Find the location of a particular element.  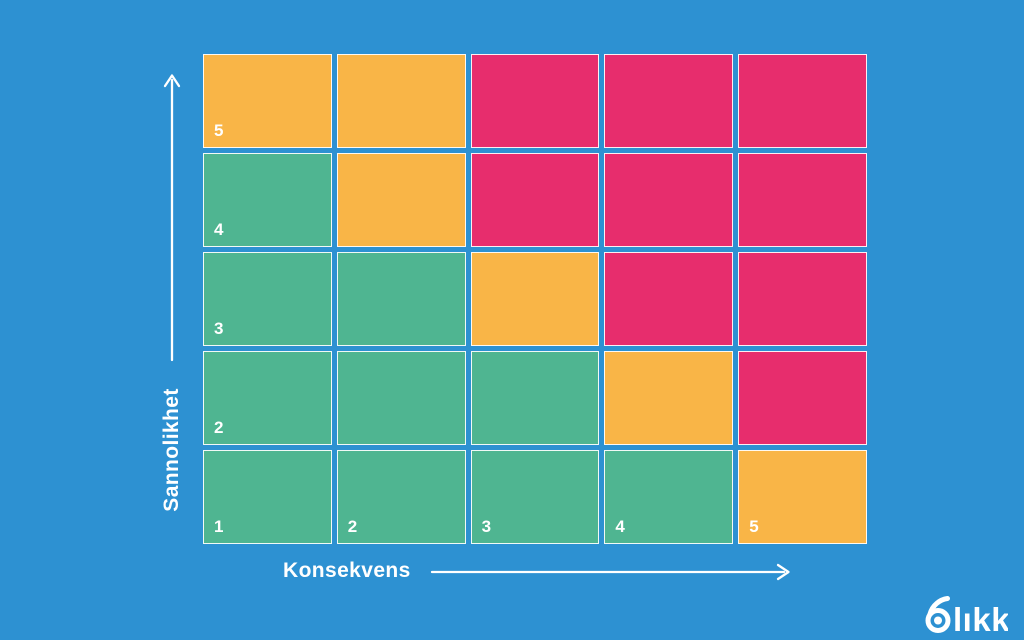

matrix-cell-y5-x3-high is located at coordinates (535, 101).